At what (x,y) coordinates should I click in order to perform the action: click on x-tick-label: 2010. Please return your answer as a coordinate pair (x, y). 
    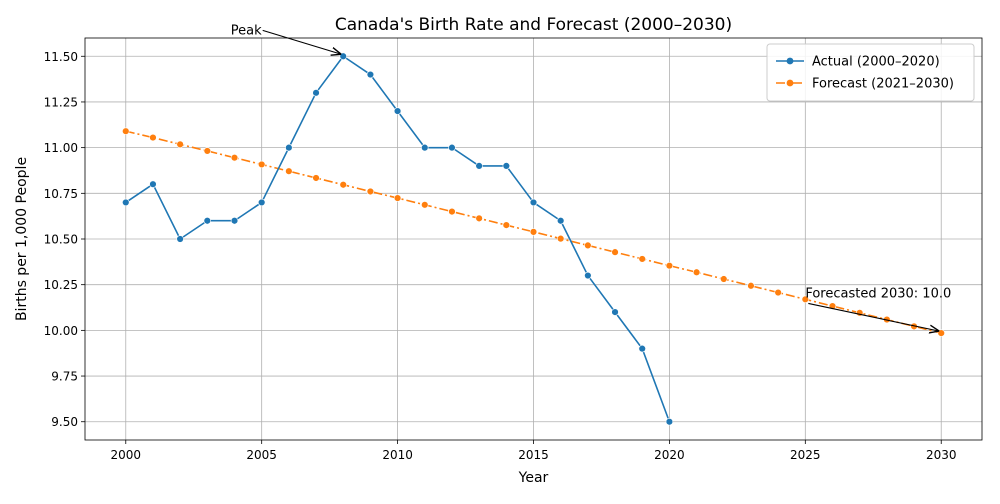
    Looking at the image, I should click on (397, 455).